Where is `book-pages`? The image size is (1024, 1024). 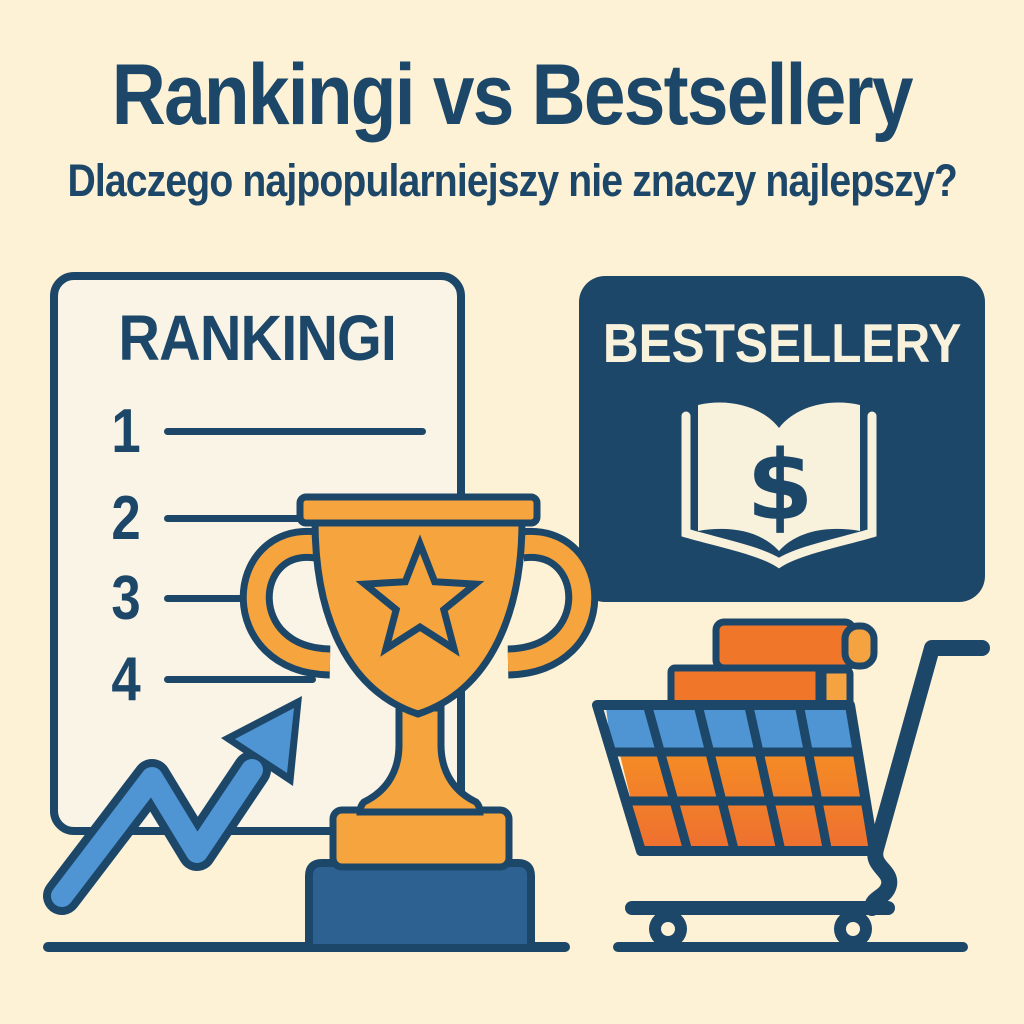
book-pages is located at coordinates (779, 476).